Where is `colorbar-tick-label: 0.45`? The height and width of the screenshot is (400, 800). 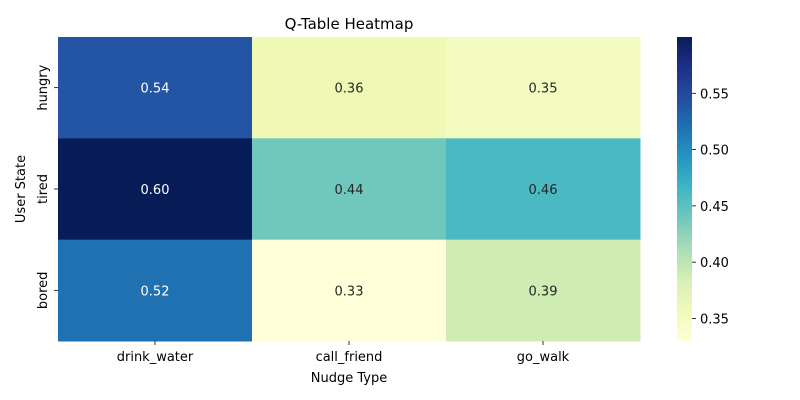
colorbar-tick-label: 0.45 is located at coordinates (714, 207).